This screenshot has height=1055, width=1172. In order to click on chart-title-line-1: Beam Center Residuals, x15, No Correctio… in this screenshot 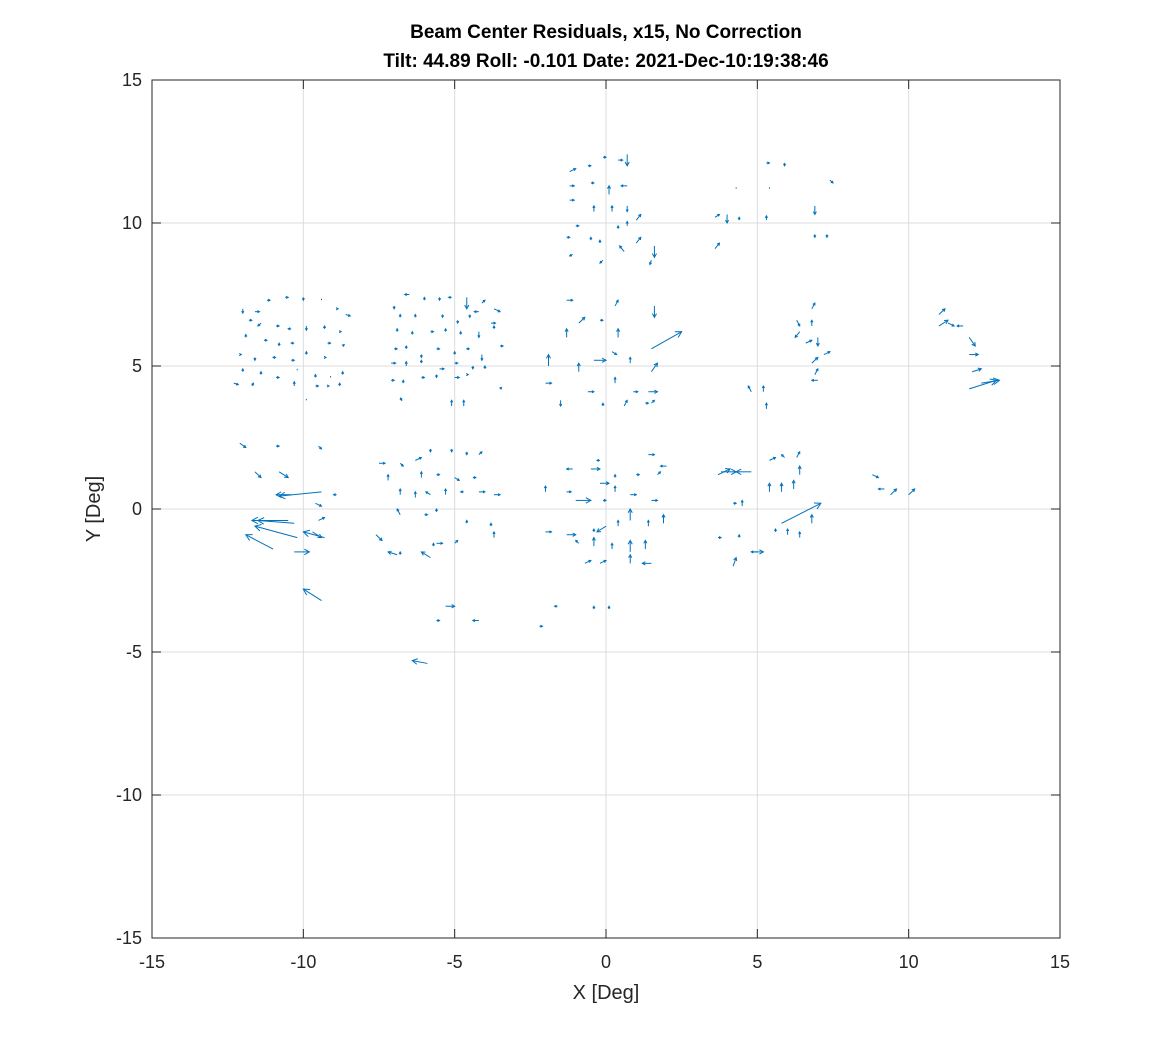, I will do `click(606, 32)`.